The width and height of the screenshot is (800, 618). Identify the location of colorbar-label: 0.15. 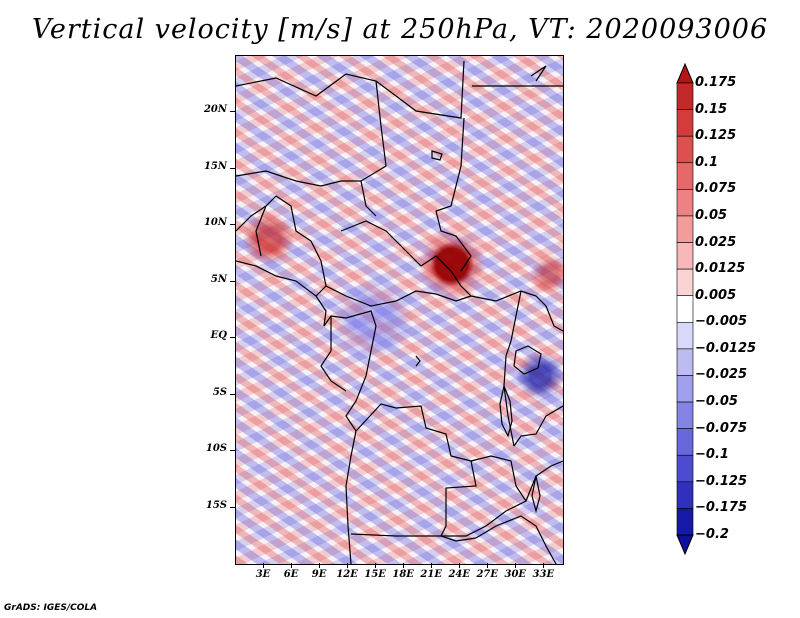
(711, 109).